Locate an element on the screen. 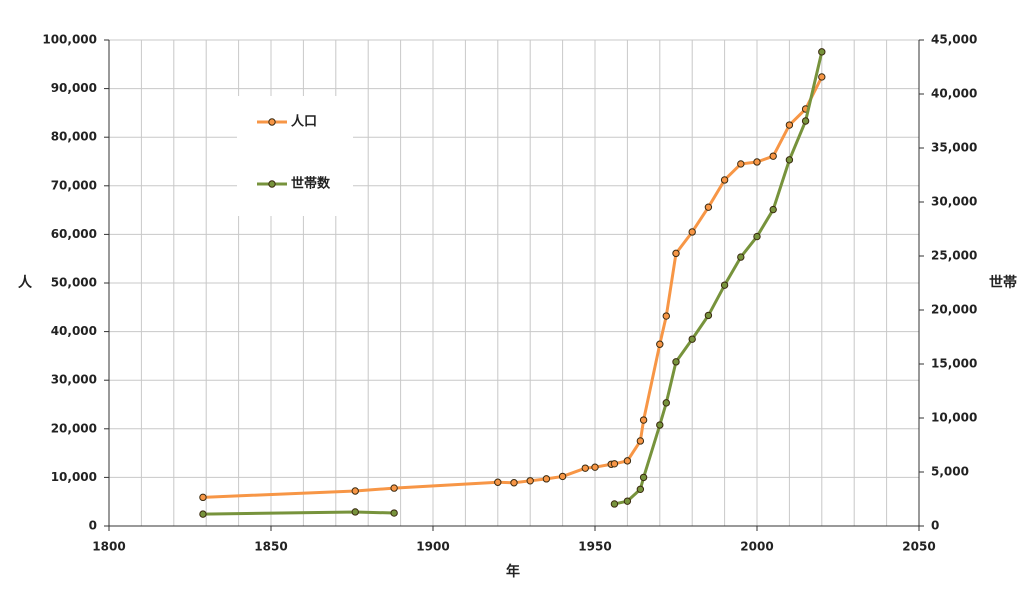 This screenshot has width=1024, height=593. x-tick-label: 2000 is located at coordinates (756, 547).